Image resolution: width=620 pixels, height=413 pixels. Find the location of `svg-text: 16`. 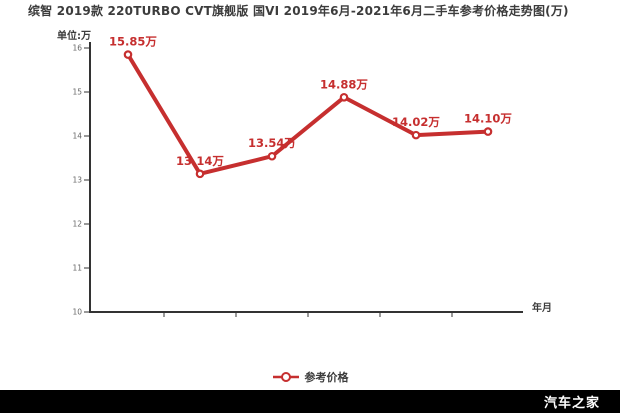

svg-text: 16 is located at coordinates (77, 48).